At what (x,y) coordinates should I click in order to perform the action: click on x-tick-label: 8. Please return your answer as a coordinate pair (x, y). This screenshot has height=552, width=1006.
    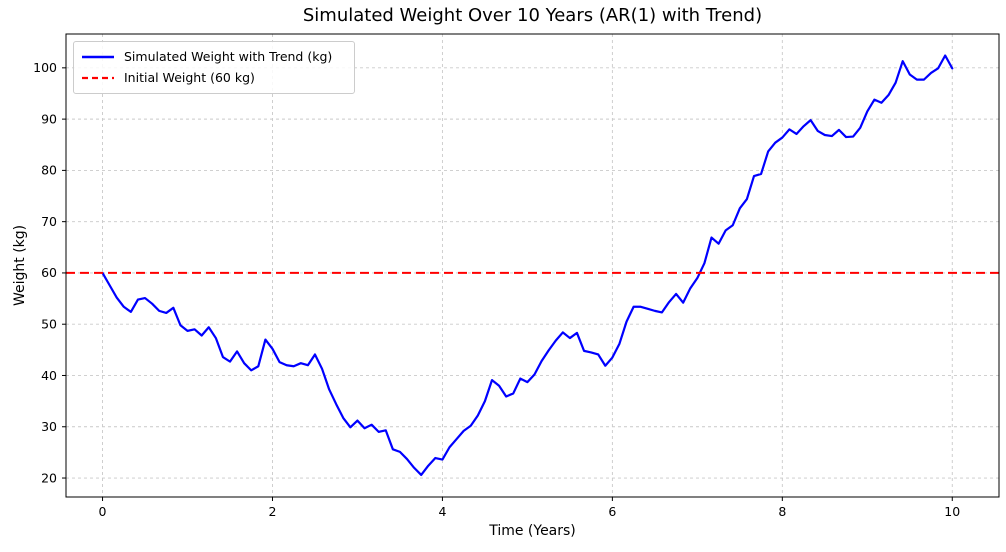
    Looking at the image, I should click on (782, 511).